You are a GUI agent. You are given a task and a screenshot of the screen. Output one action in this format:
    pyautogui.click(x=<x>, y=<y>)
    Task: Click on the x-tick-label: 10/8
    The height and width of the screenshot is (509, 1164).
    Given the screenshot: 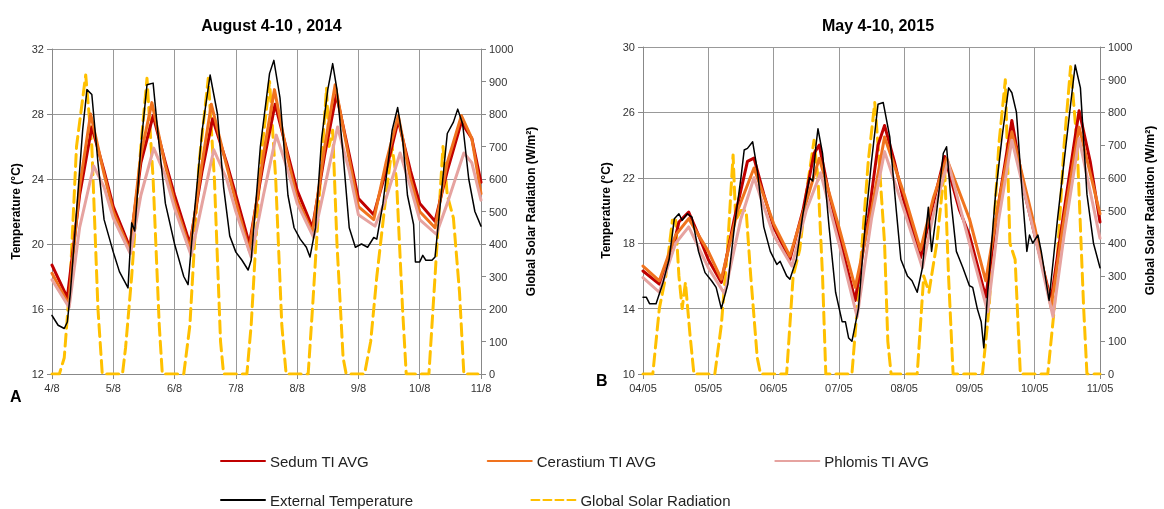 What is the action you would take?
    pyautogui.click(x=420, y=387)
    